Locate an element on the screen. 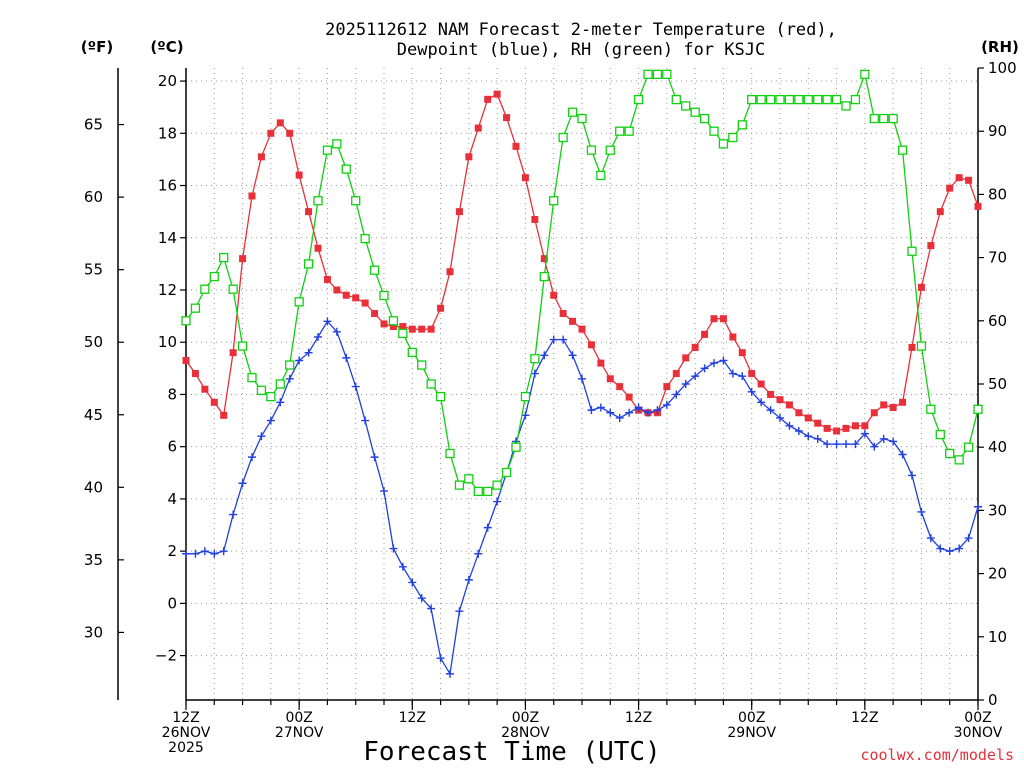  rh-tick-label: 100 is located at coordinates (1002, 68).